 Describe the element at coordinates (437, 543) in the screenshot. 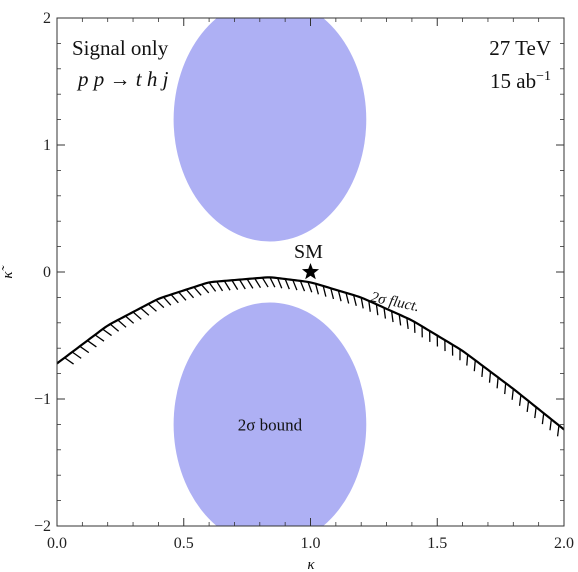

I see `x-tick-label: 1.5` at that location.